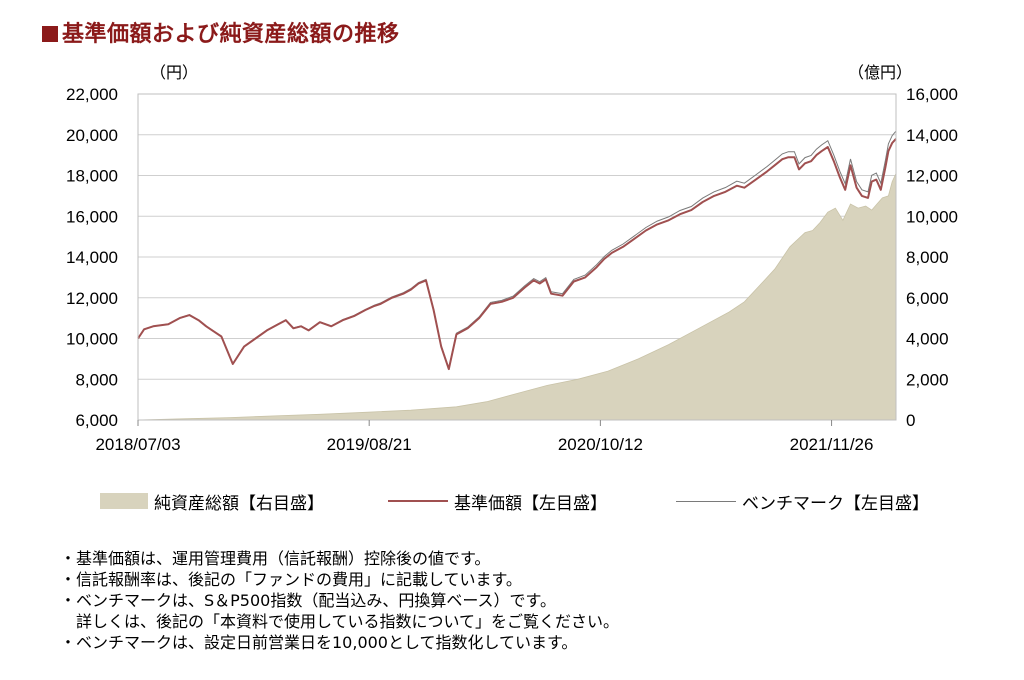  I want to click on x-axis: 2018/07/03 2019/08/21 2020/10/12 2021/11/26, so click(484, 437).